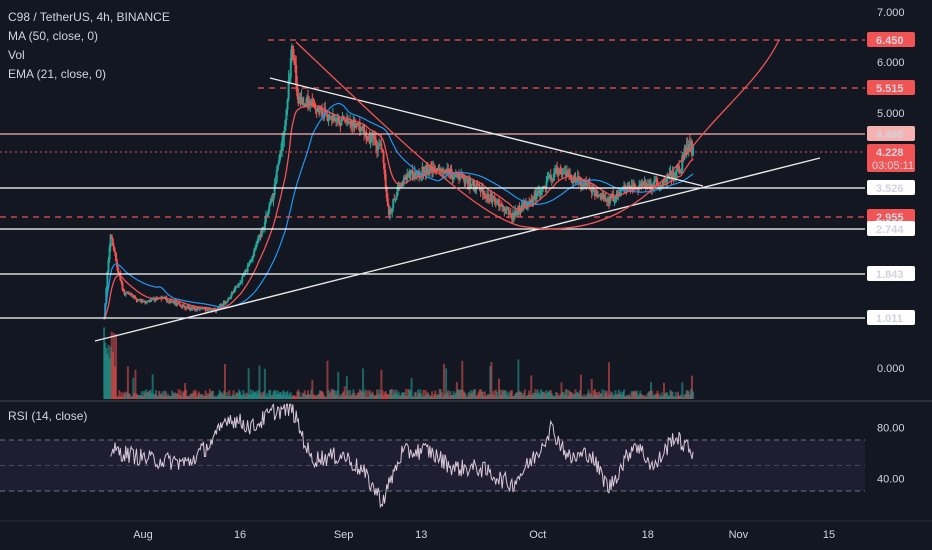 This screenshot has width=932, height=550. What do you see at coordinates (48, 416) in the screenshot?
I see `rsi-legend: RSI (14, close)` at bounding box center [48, 416].